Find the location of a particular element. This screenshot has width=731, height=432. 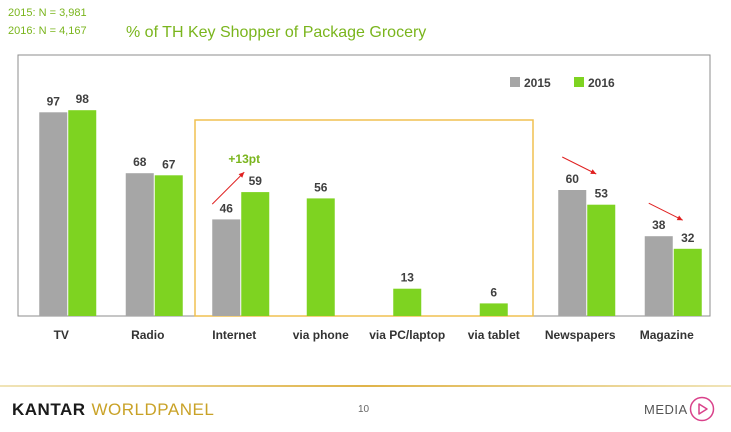

page-number: 10 is located at coordinates (364, 409).